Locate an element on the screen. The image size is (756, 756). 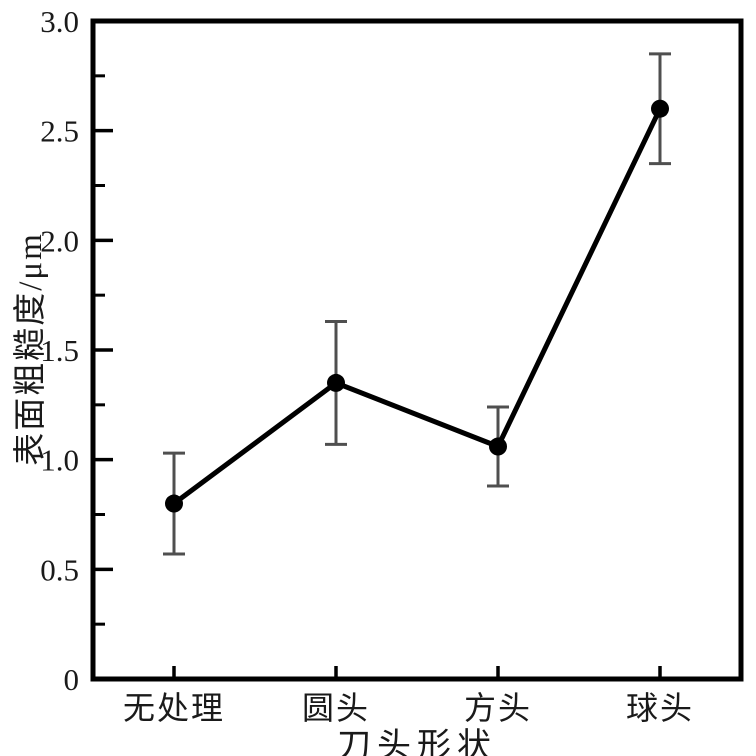
y-tick-label: 0.5 is located at coordinates (59, 569).